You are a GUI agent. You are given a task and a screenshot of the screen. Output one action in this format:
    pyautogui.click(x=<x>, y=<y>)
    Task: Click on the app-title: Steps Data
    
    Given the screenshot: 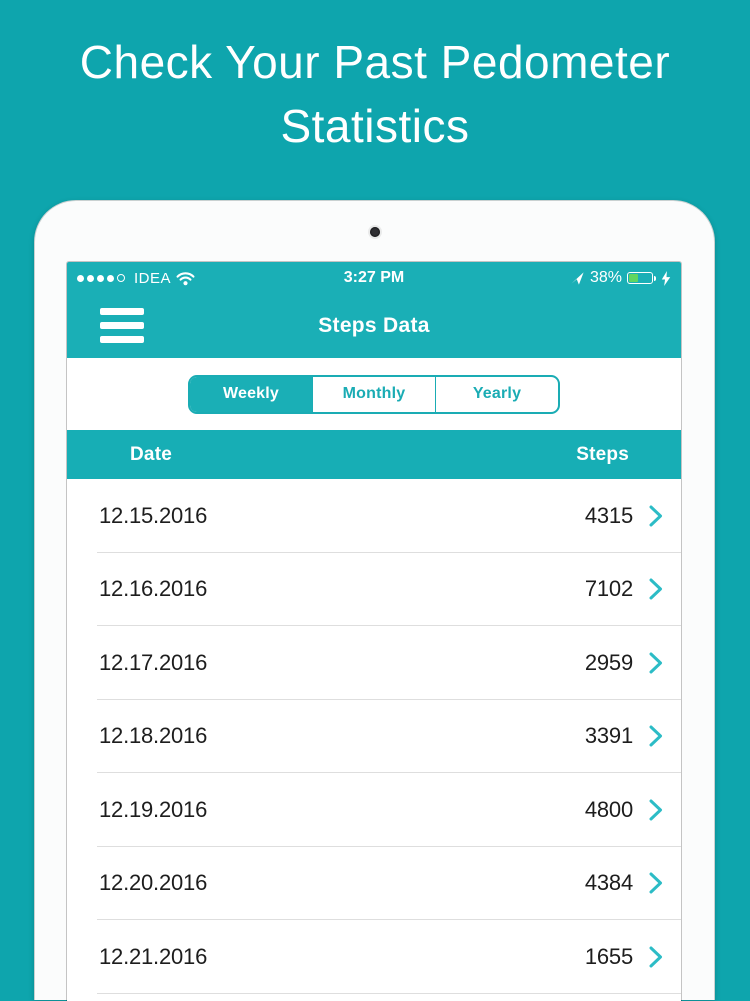 What is the action you would take?
    pyautogui.click(x=374, y=325)
    